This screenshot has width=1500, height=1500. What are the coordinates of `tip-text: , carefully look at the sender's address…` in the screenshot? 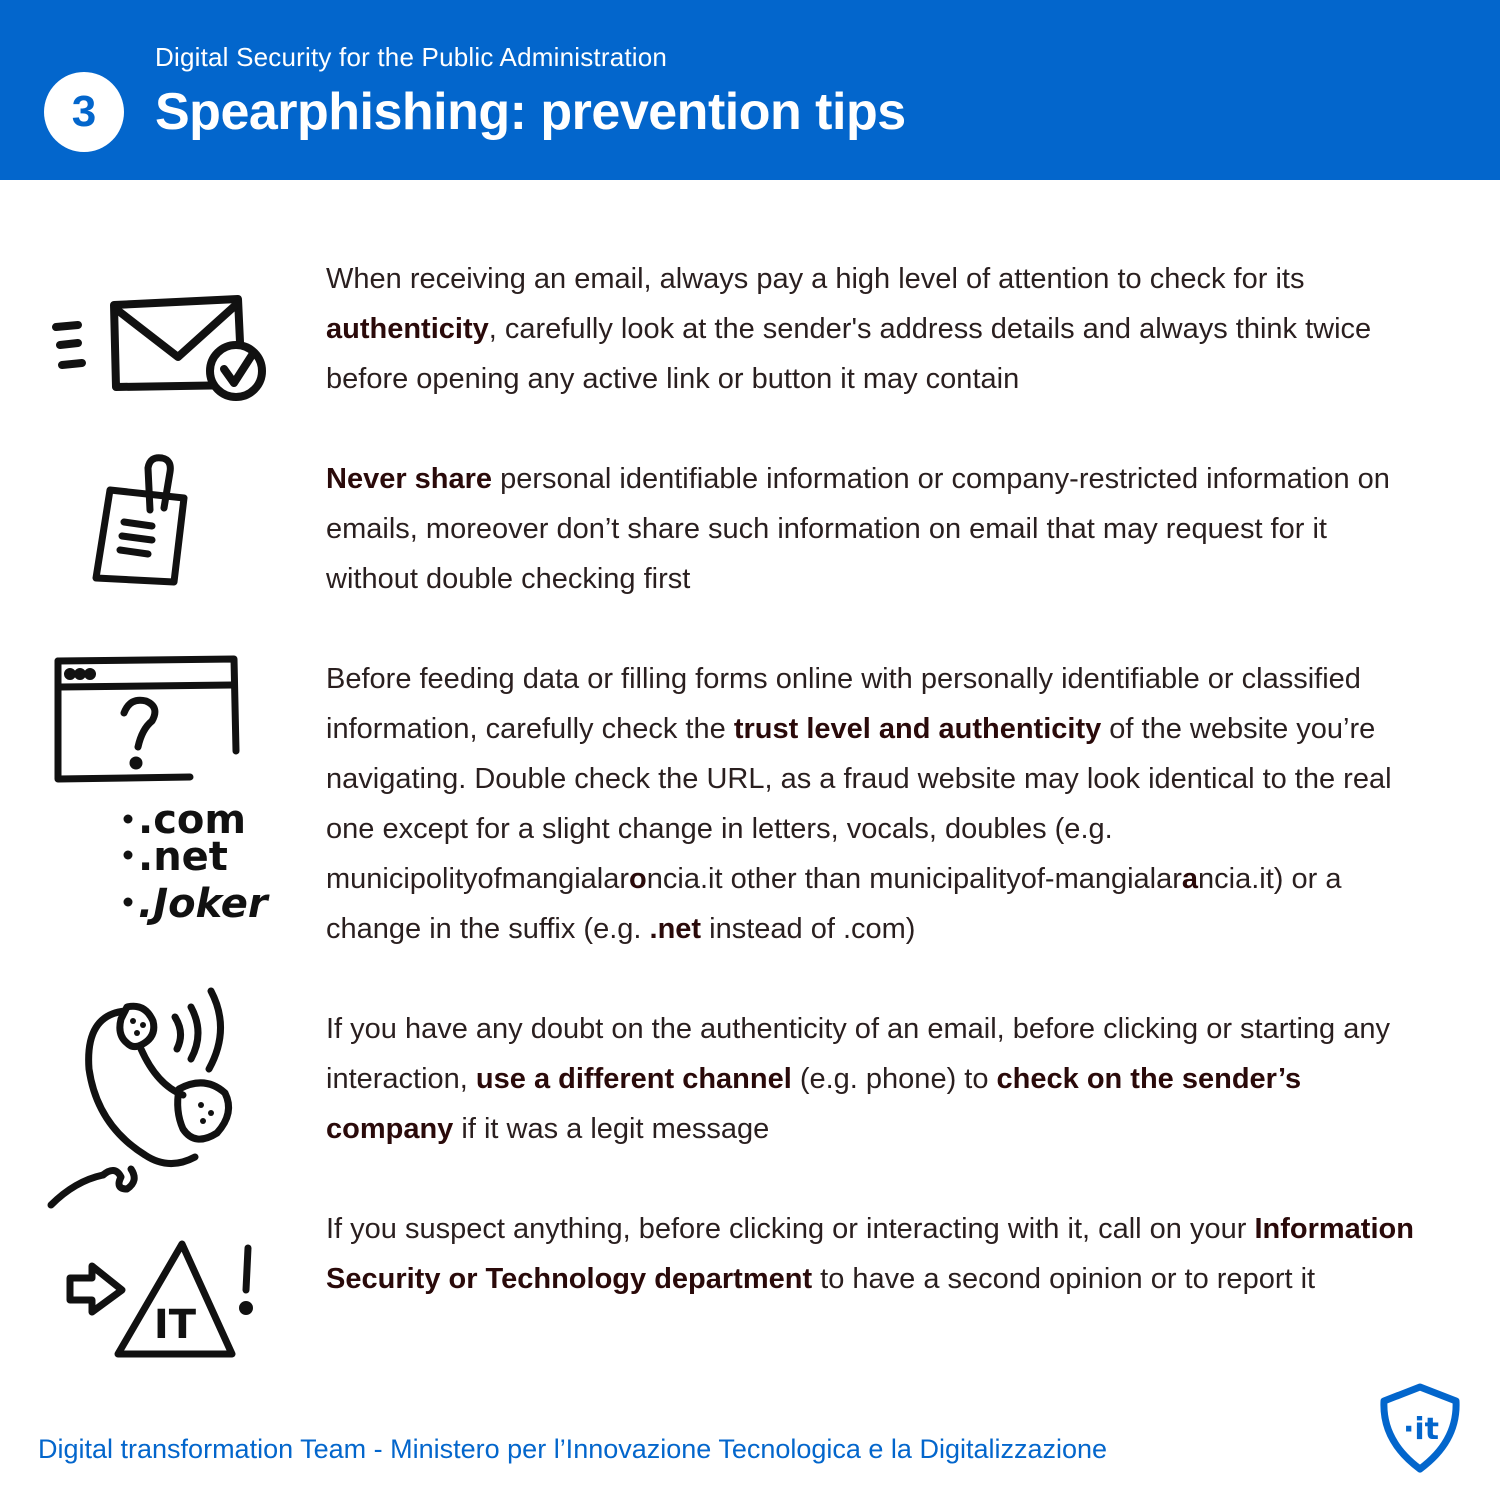 It's located at (849, 354).